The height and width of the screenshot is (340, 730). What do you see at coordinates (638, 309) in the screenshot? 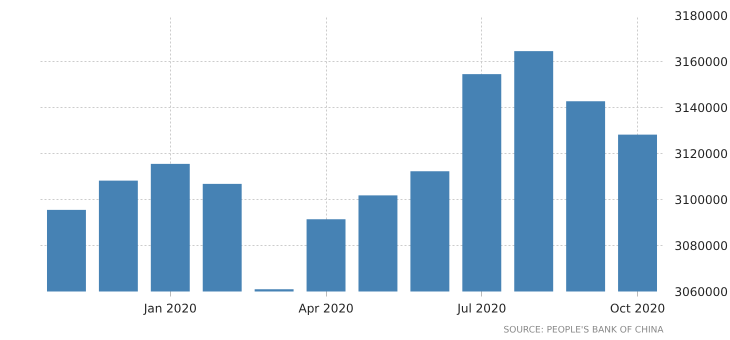
I see `x-tick-label: Oct 2020` at bounding box center [638, 309].